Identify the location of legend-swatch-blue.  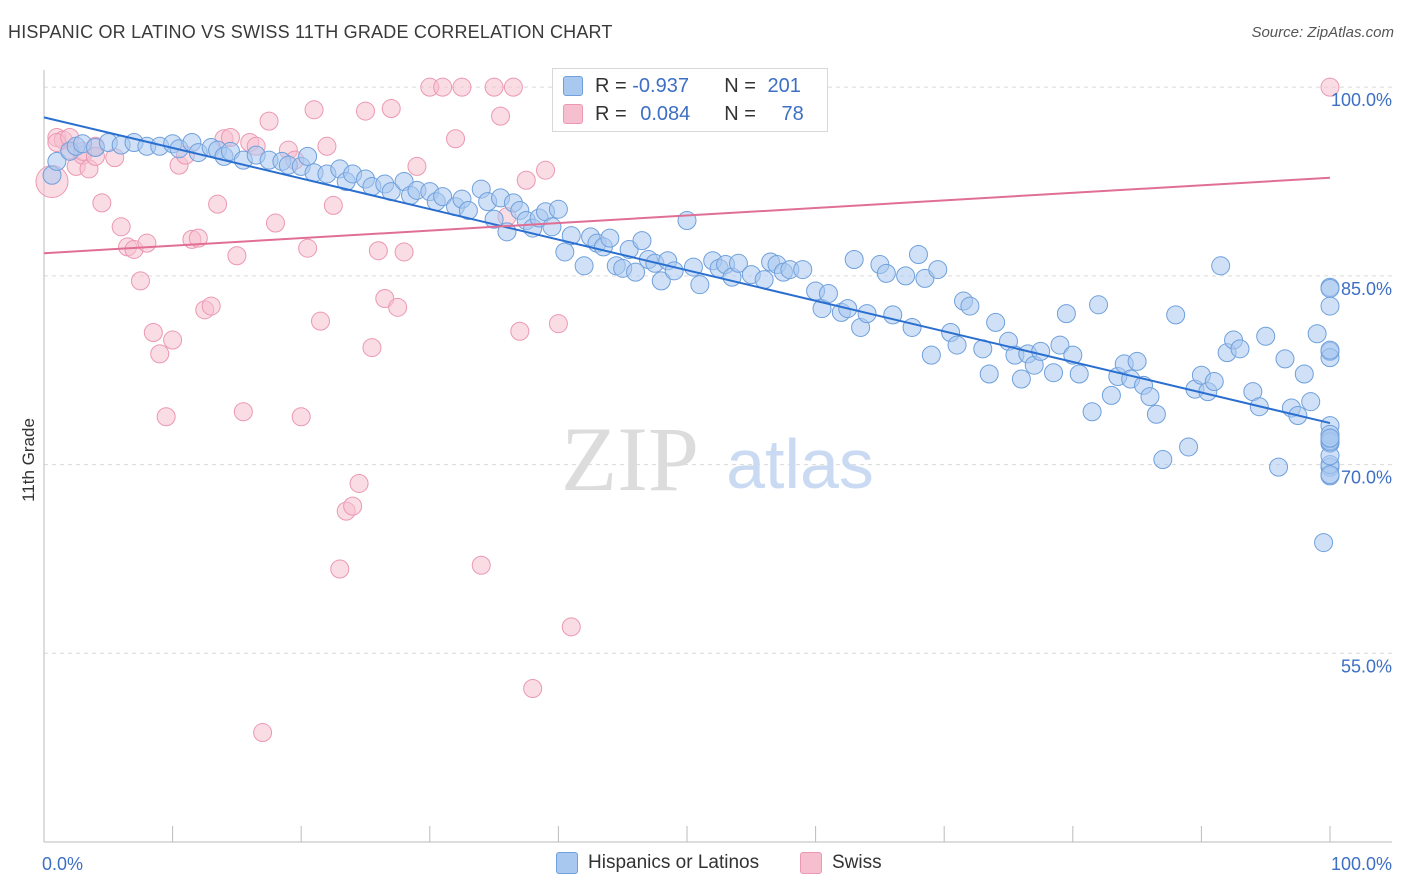
(573, 86).